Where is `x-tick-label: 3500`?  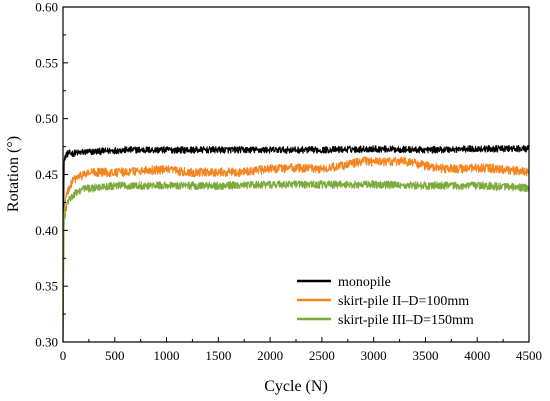 x-tick-label: 3500 is located at coordinates (425, 355).